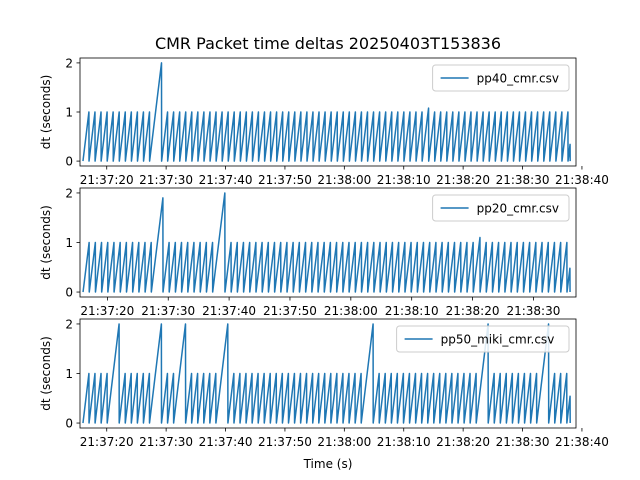  Describe the element at coordinates (328, 43) in the screenshot. I see `chart-title: CMR Packet time deltas 20250403T153836` at that location.